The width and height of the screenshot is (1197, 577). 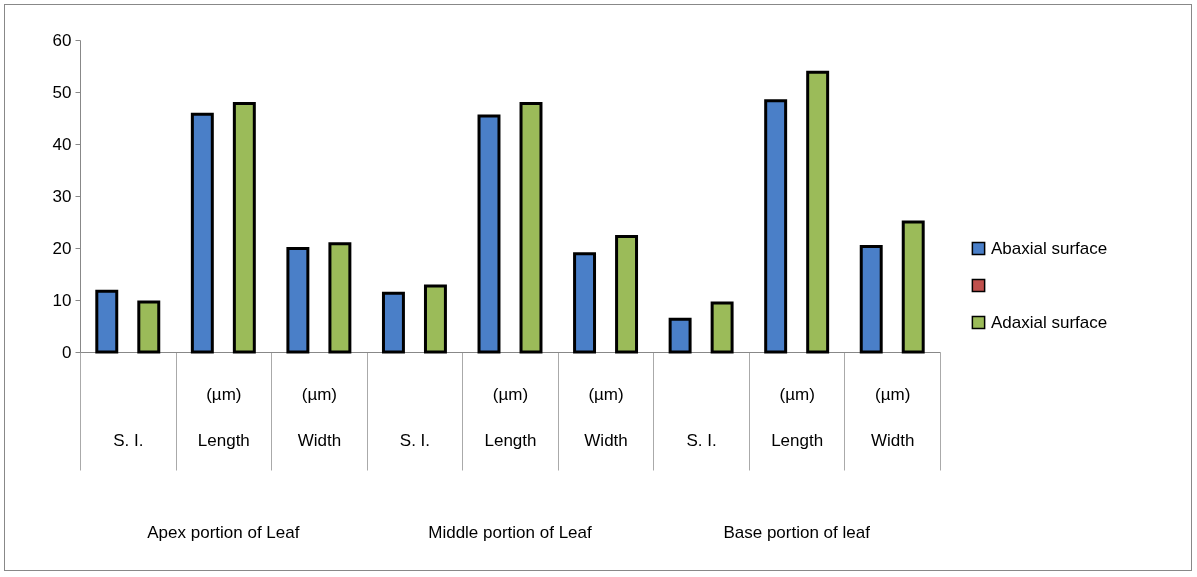 I want to click on y-tick-label: 0, so click(x=67, y=352).